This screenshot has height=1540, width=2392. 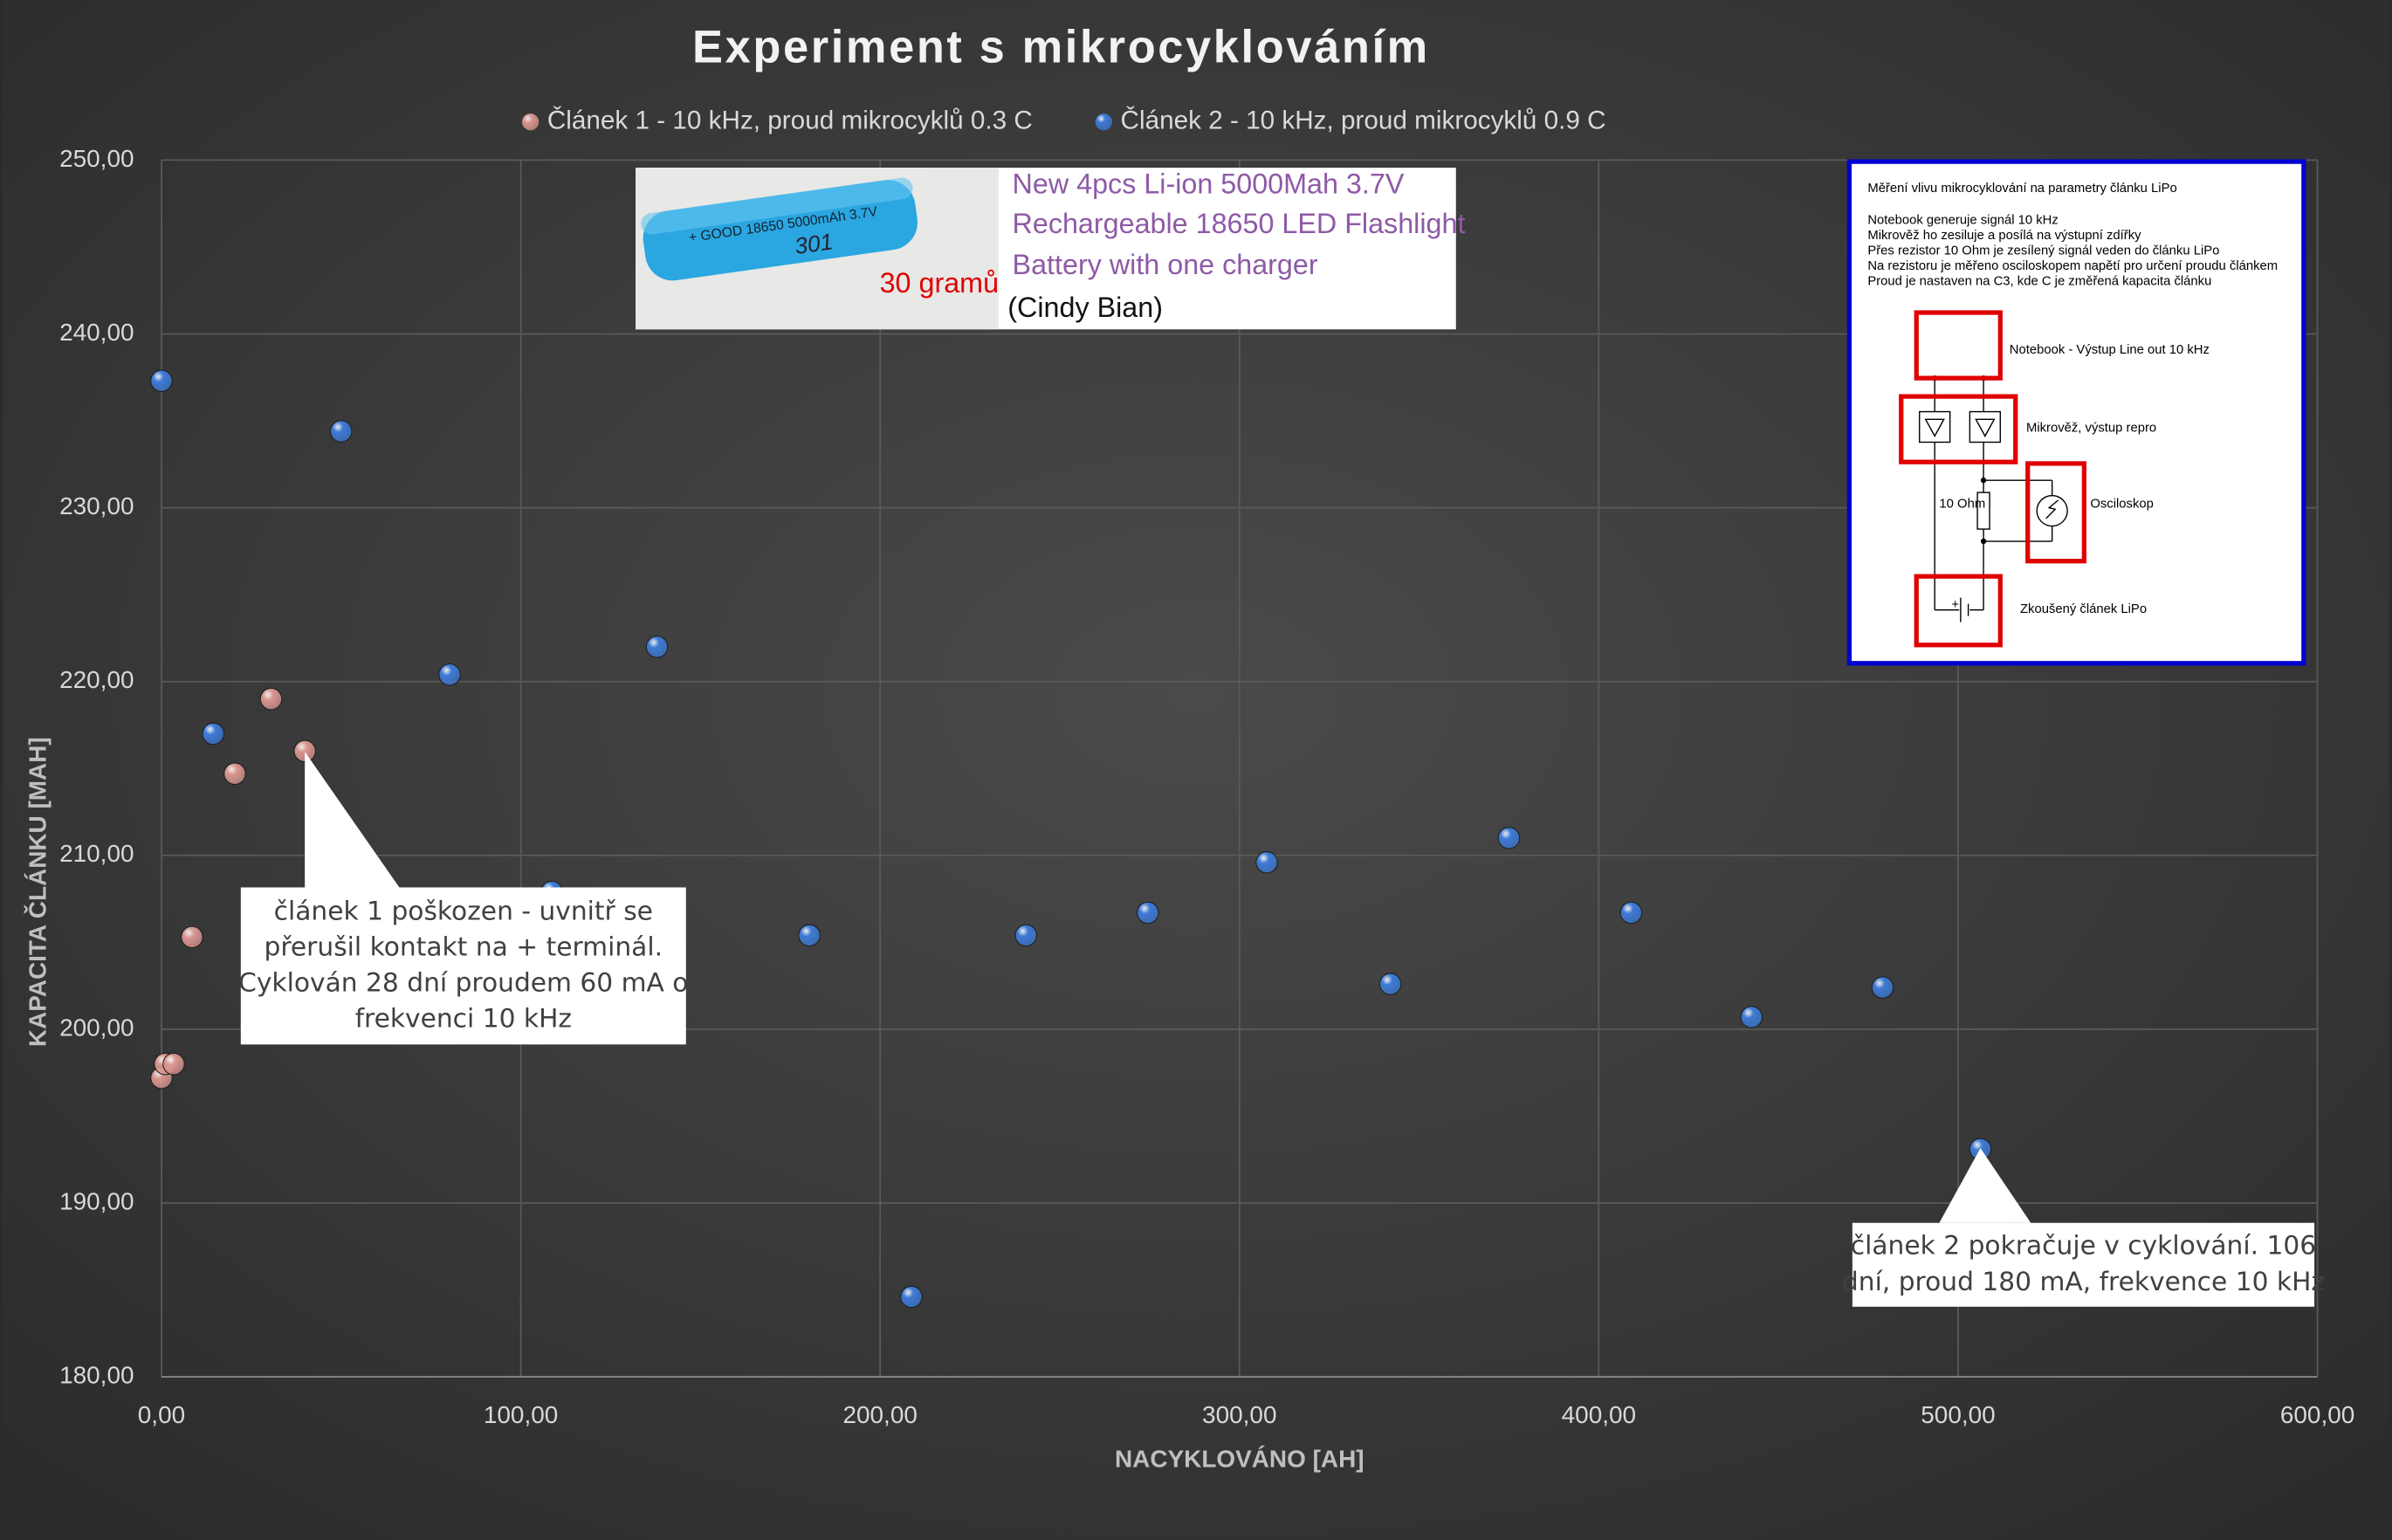 What do you see at coordinates (813, 244) in the screenshot?
I see `battery-mark: 301` at bounding box center [813, 244].